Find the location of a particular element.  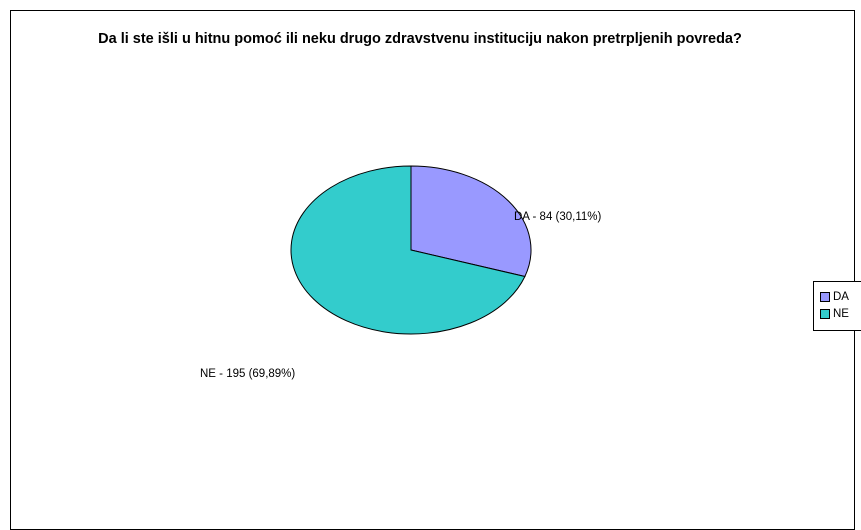

legend-swatch-da is located at coordinates (825, 296).